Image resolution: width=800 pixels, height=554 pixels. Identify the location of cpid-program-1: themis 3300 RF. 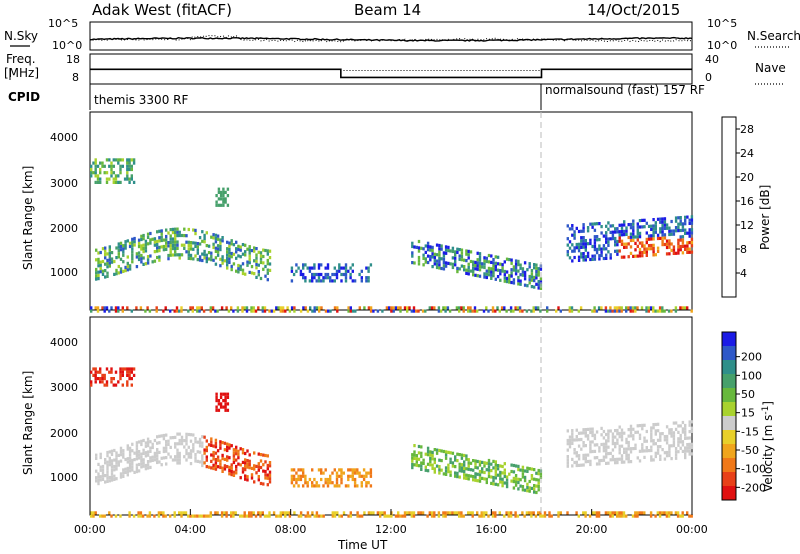
(141, 100).